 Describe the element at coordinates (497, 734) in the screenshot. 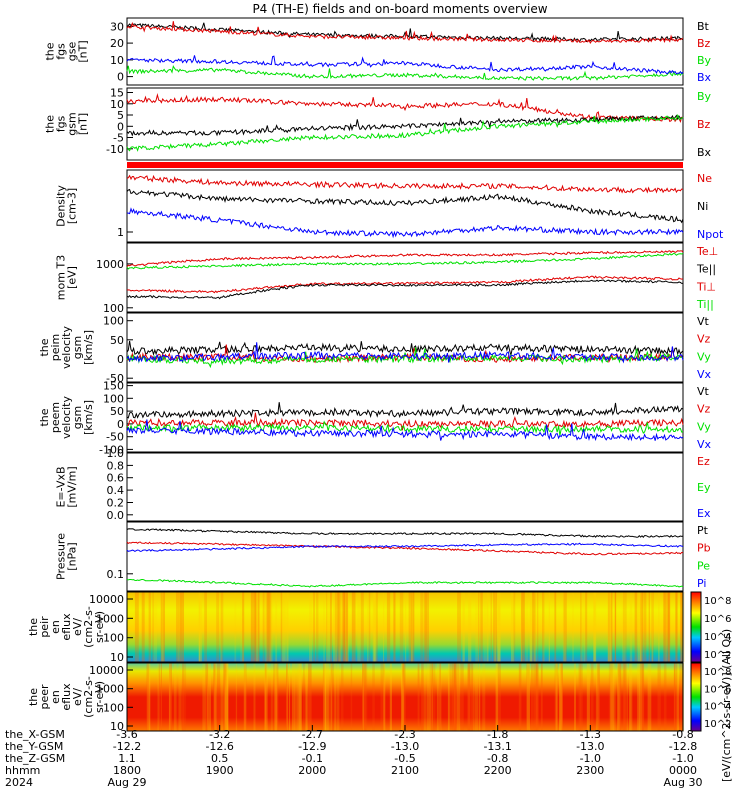

I see `x-axis-value: -1.8` at that location.